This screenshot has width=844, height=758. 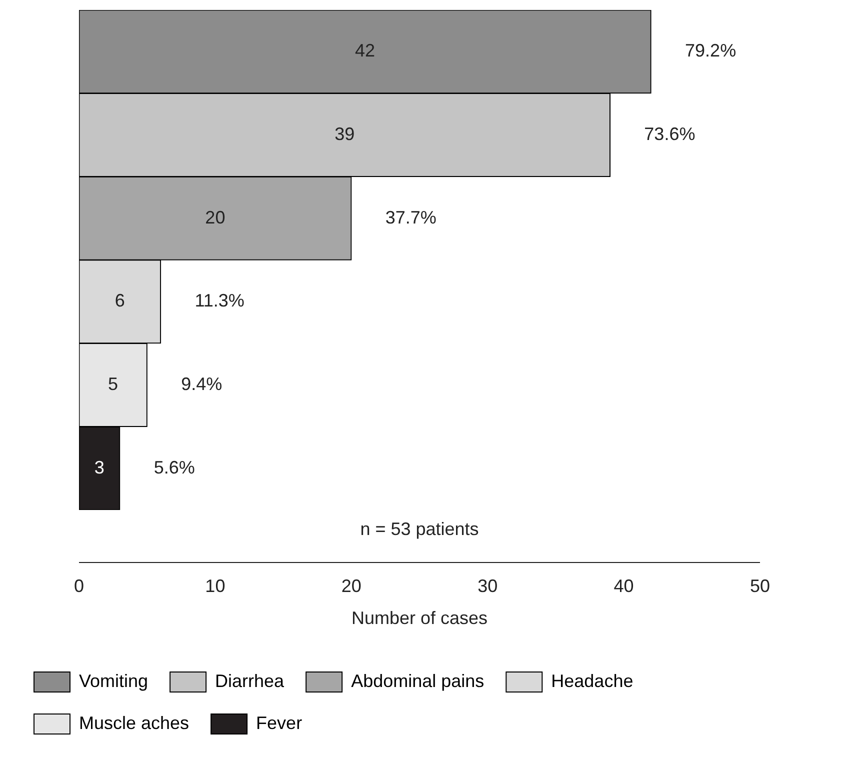 I want to click on text: n = 53 patients, so click(x=419, y=528).